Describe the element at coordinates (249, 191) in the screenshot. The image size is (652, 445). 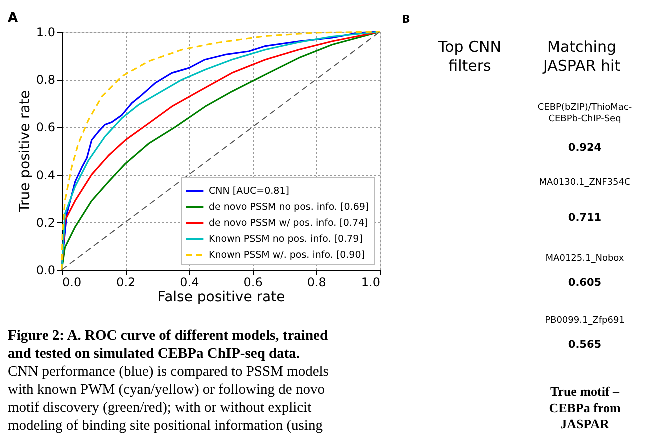
I see `legend-label: CNN [AUC=0.81]` at that location.